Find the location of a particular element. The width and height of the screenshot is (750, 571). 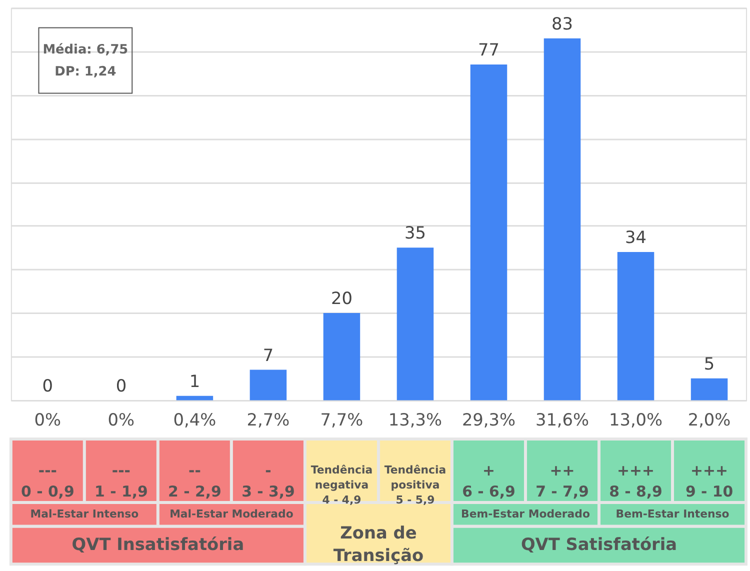

text: -- 2 - 2,9 is located at coordinates (195, 481).